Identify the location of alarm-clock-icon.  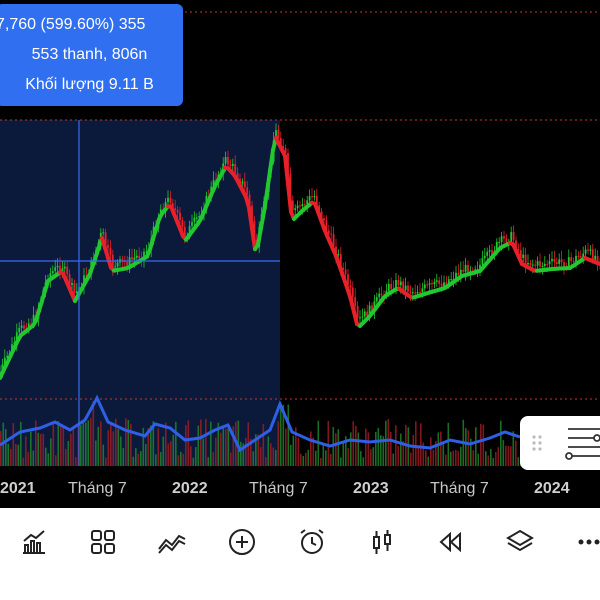
(312, 542).